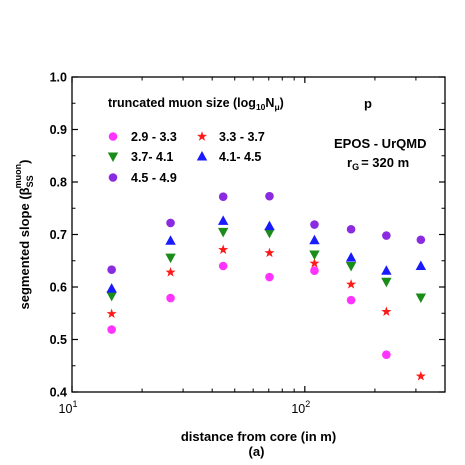 This screenshot has width=465, height=465. I want to click on y-tick-label: 0.5, so click(58, 340).